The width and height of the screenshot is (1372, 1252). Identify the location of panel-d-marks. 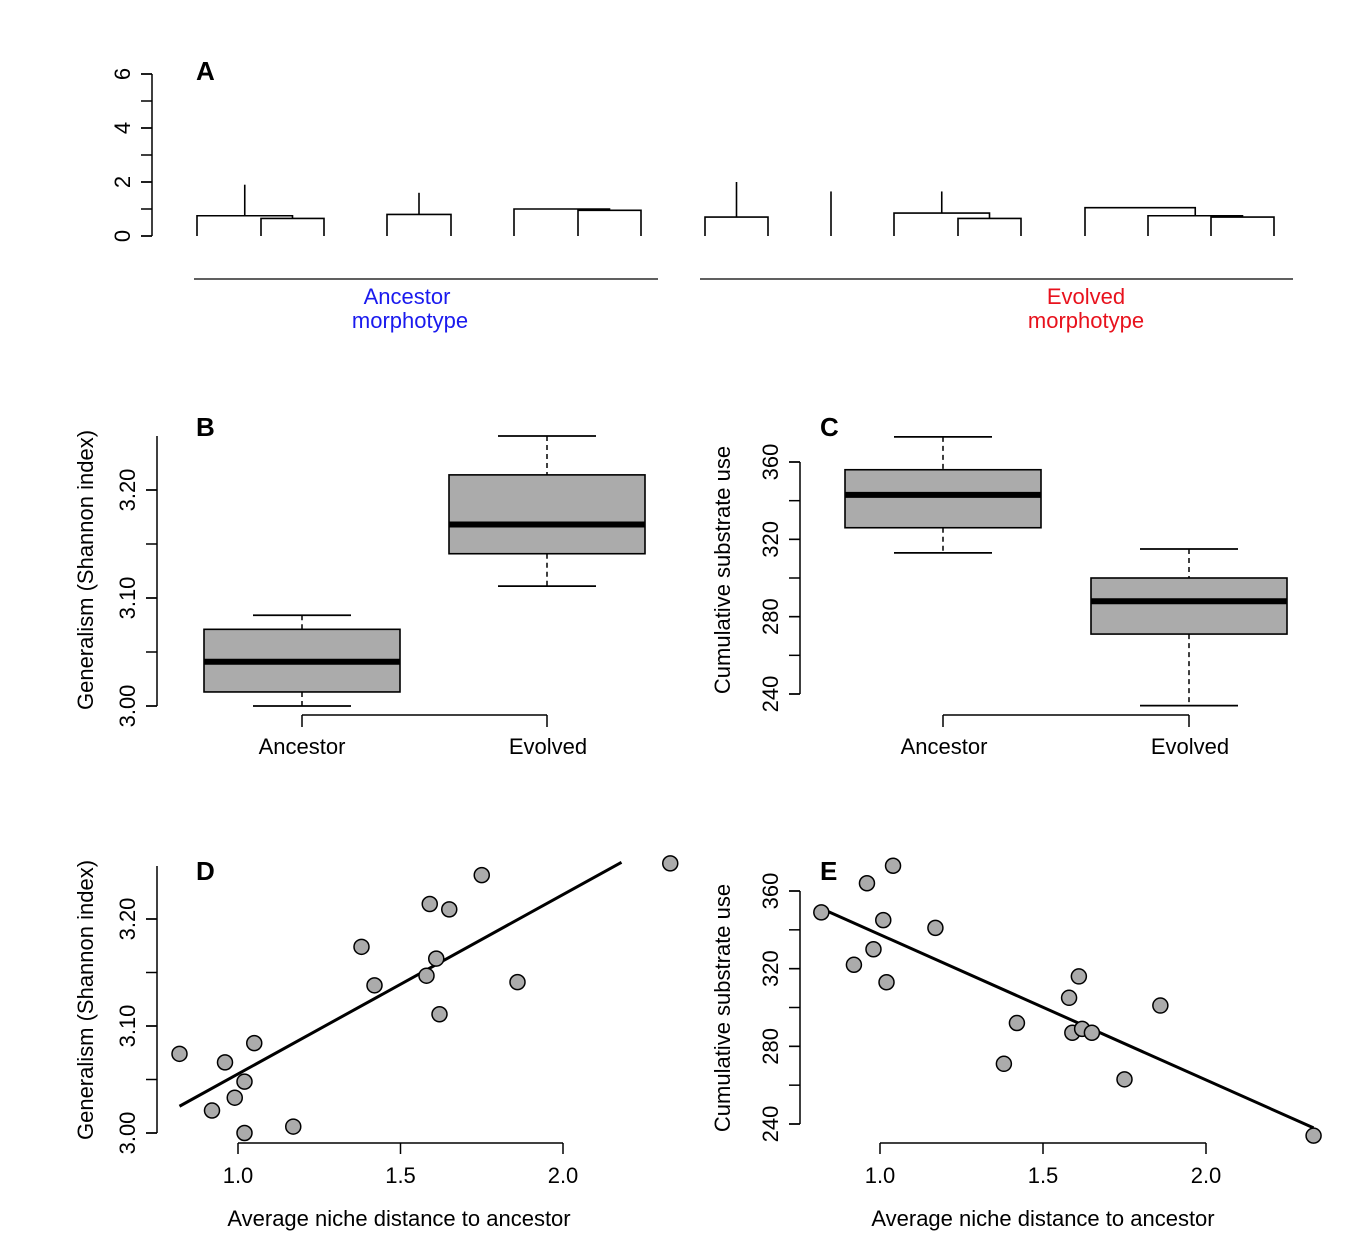
(425, 998).